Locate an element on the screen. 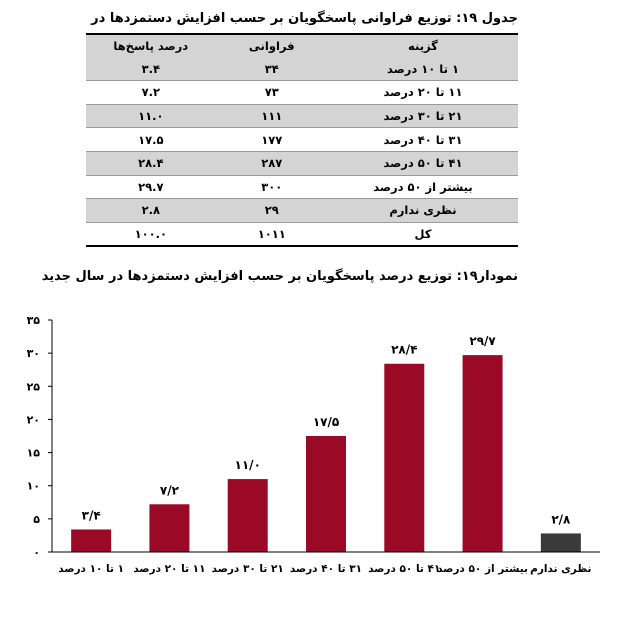 Image resolution: width=624 pixels, height=620 pixels. y-tick-label: ۵ is located at coordinates (36, 519).